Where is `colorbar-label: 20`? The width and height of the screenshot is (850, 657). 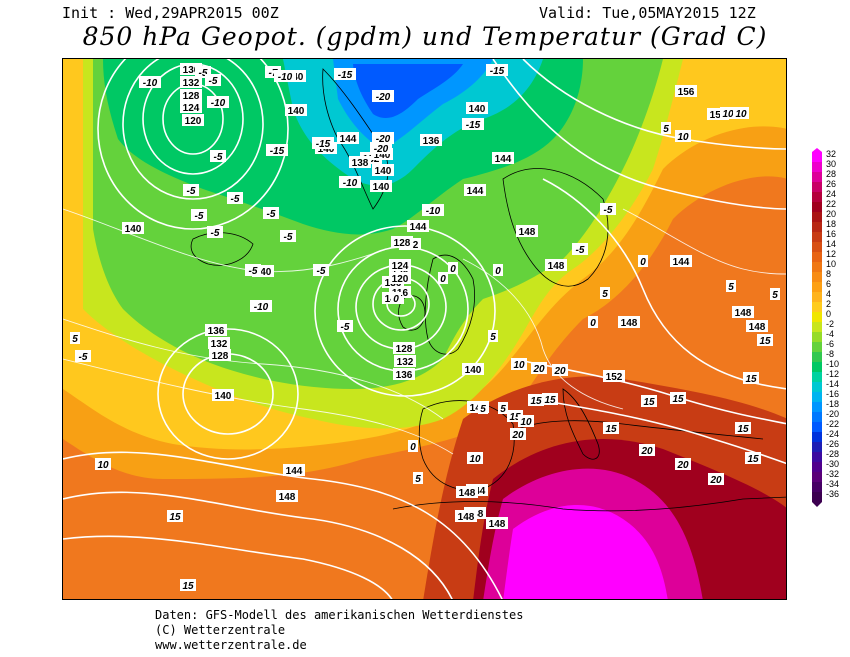 colorbar-label: 20 is located at coordinates (831, 214).